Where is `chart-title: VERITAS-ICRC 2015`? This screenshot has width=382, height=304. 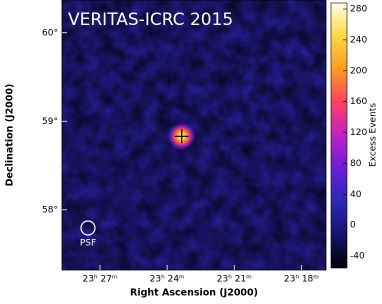
chart-title: VERITAS-ICRC 2015 is located at coordinates (150, 20).